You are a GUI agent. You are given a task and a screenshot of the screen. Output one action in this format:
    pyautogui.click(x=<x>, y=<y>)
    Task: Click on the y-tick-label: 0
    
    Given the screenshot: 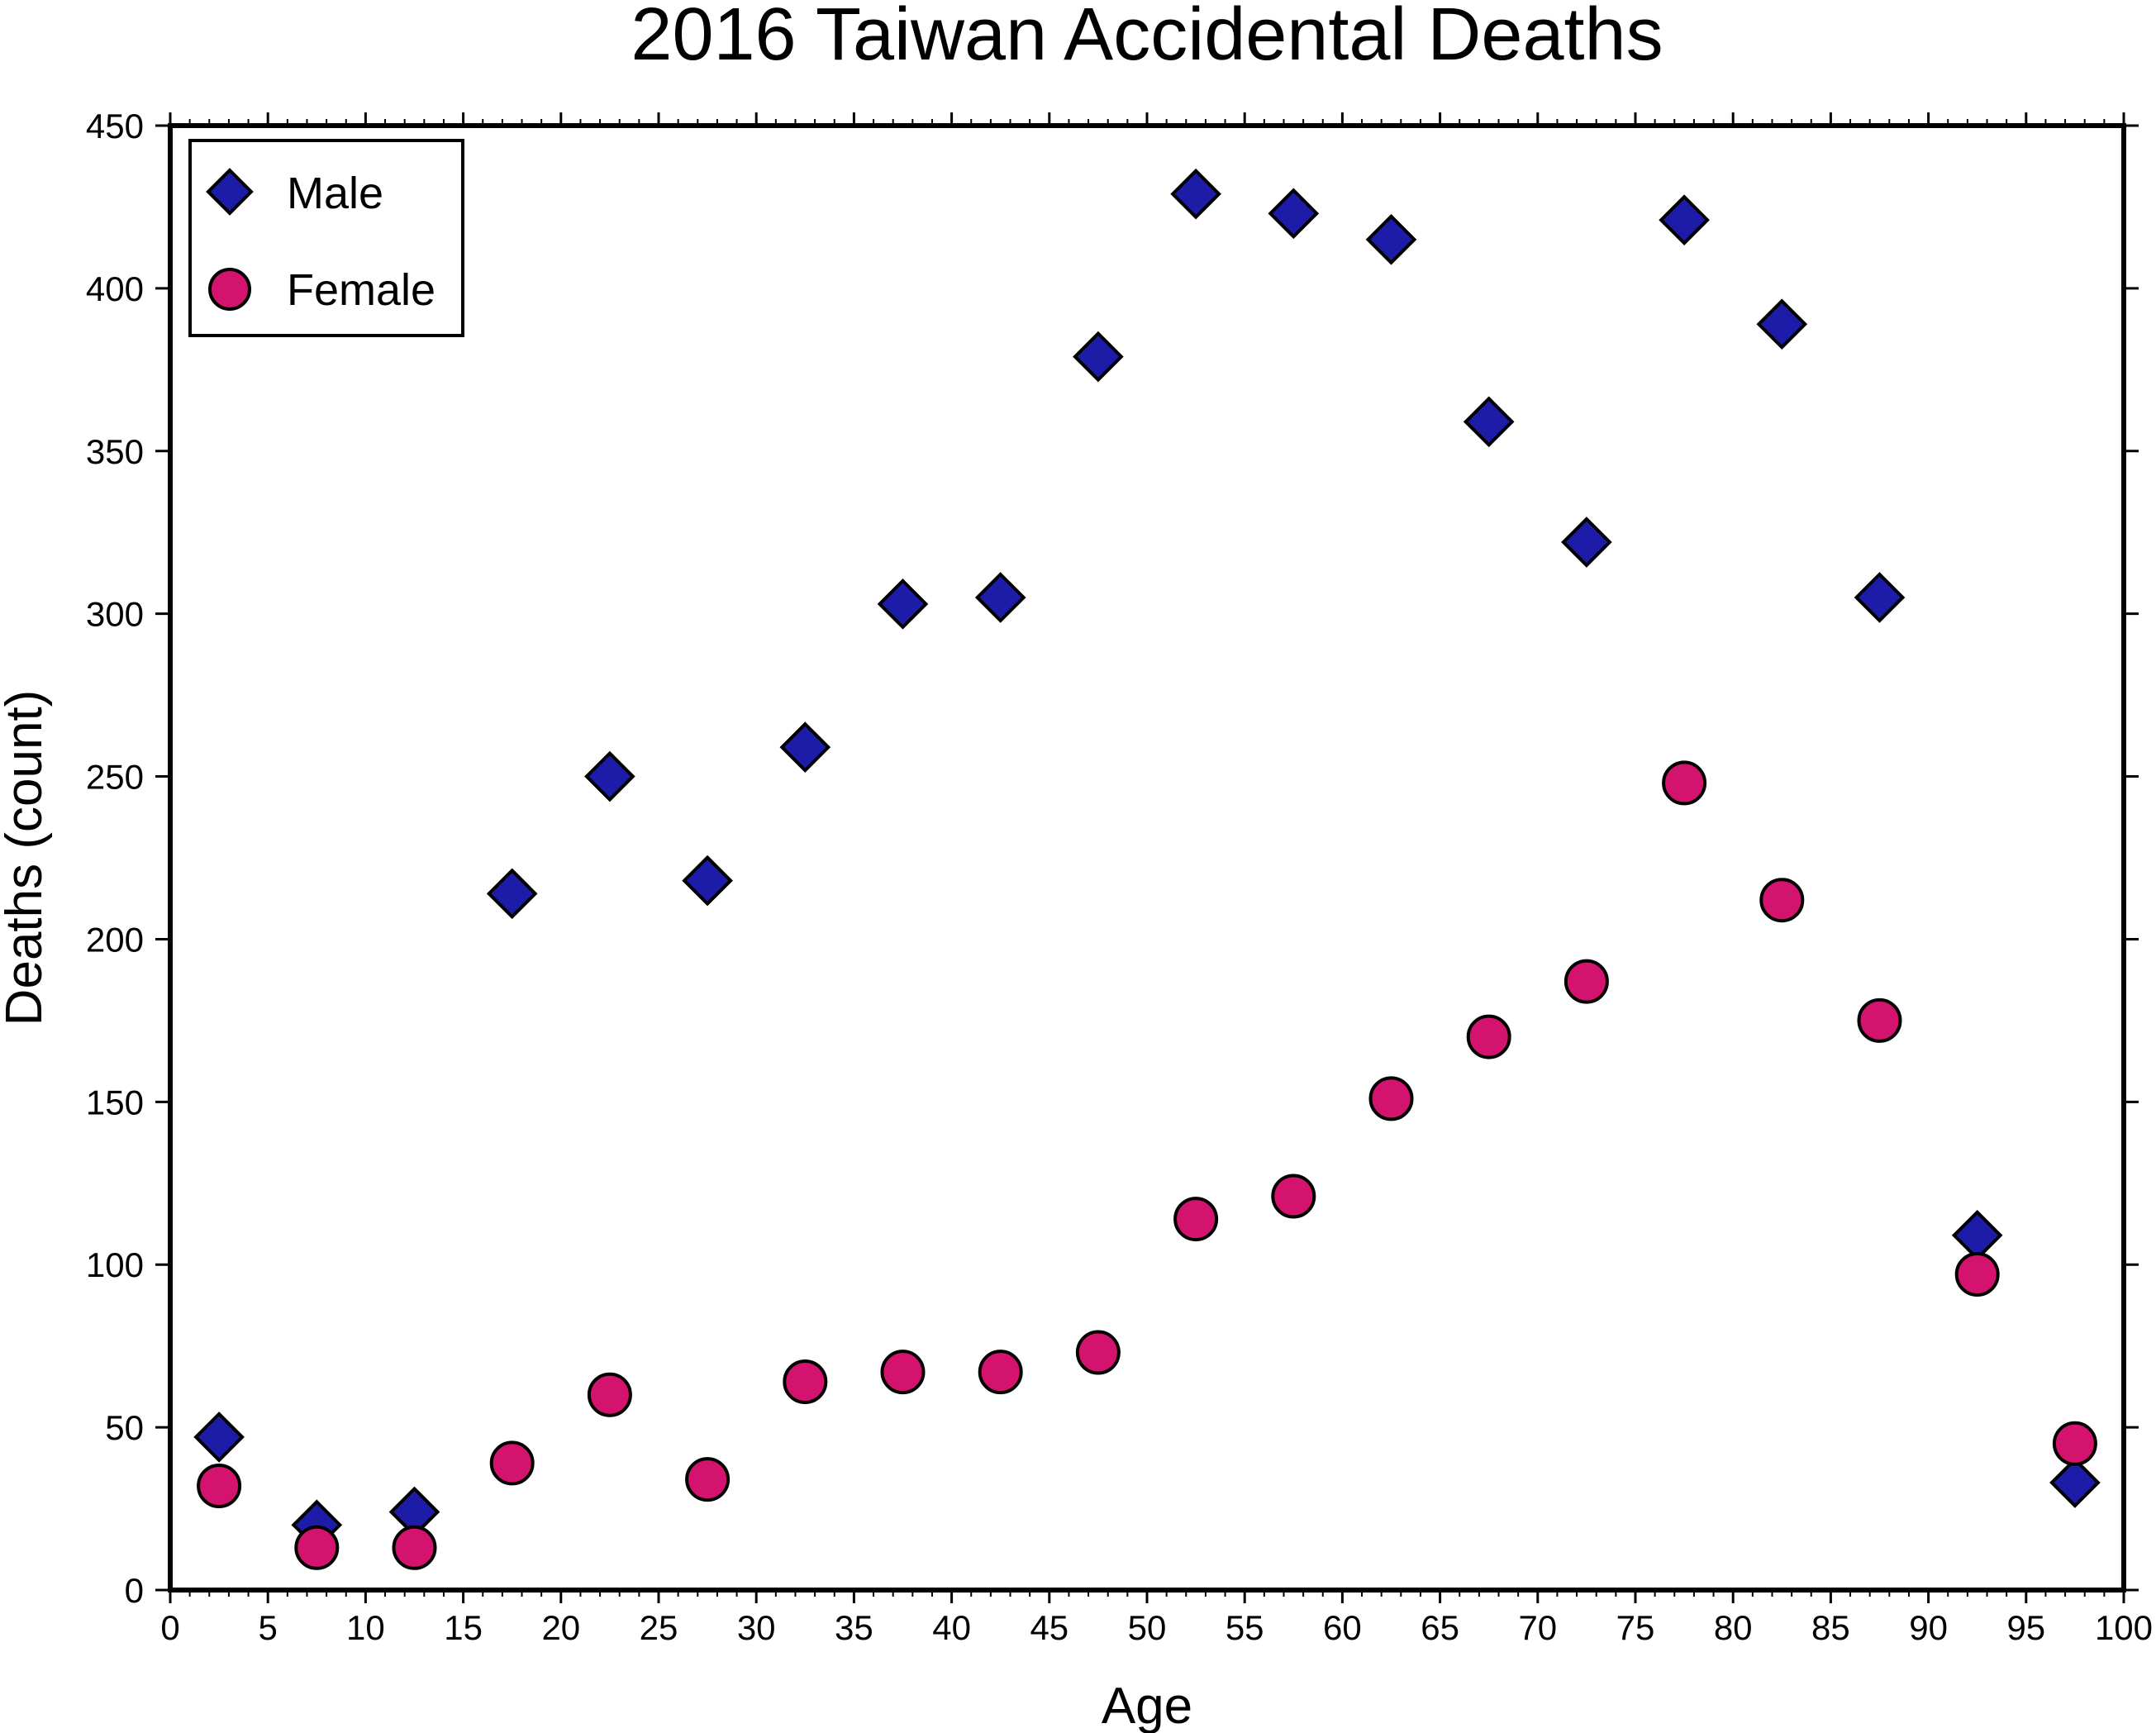 What is the action you would take?
    pyautogui.click(x=134, y=1591)
    